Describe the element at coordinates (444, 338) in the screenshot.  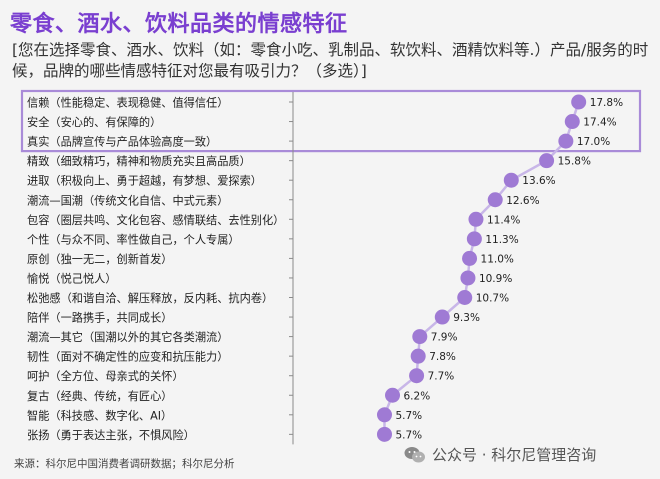
I see `data-label: 7.9%` at that location.